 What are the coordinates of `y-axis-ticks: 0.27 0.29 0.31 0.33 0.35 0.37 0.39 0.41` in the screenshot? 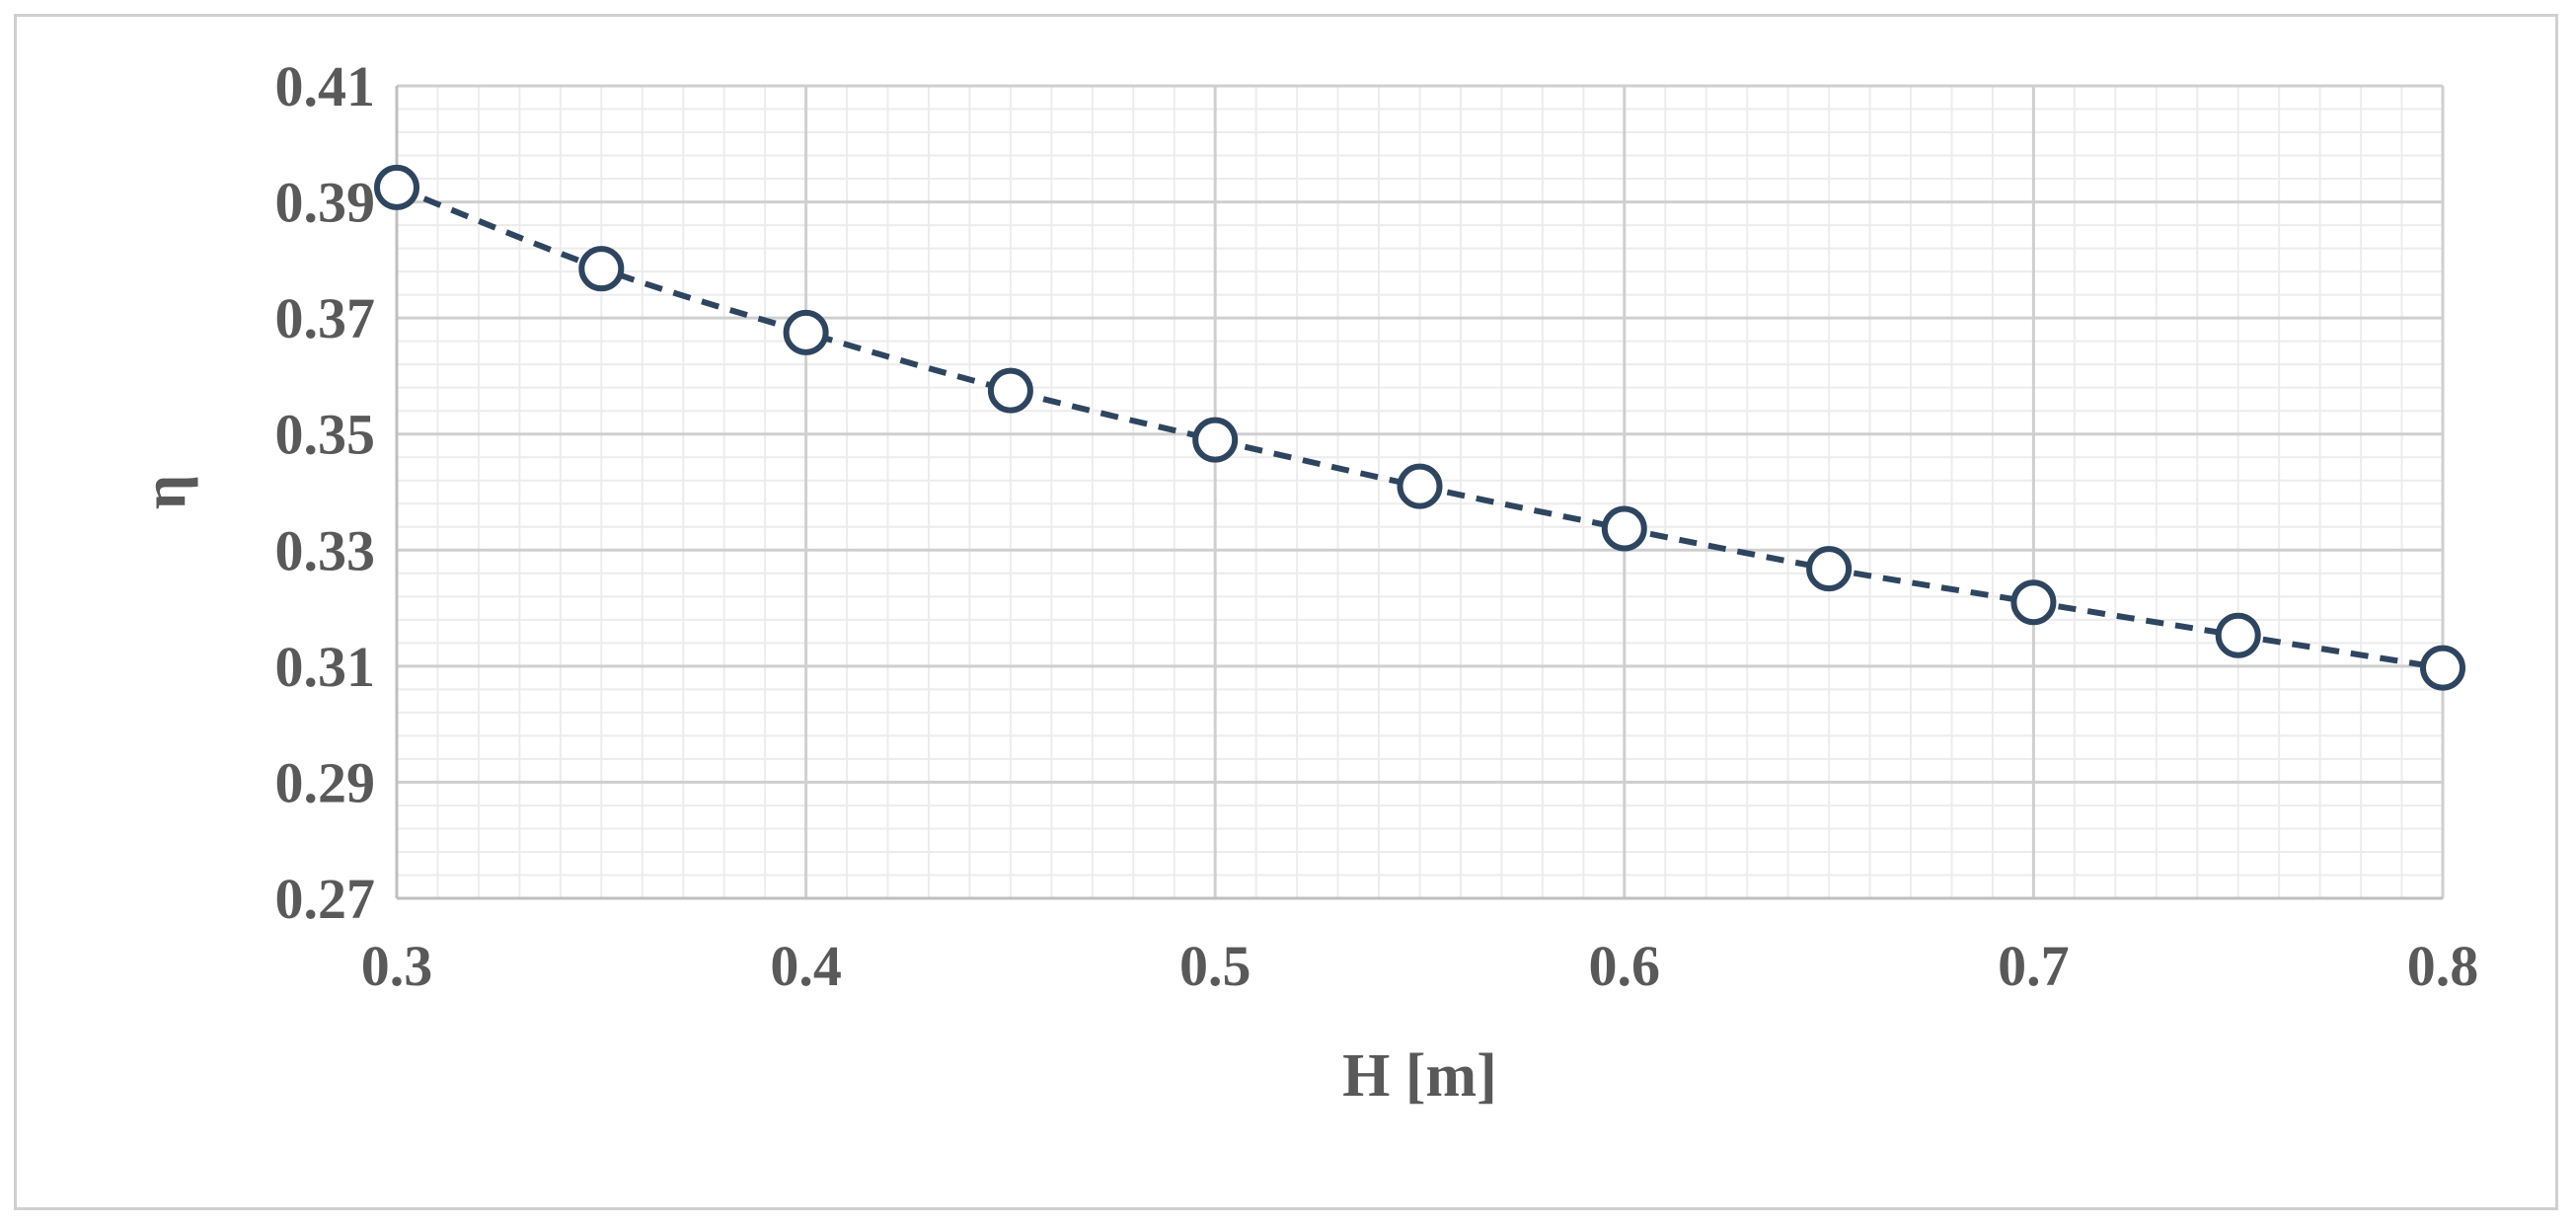 It's located at (326, 492).